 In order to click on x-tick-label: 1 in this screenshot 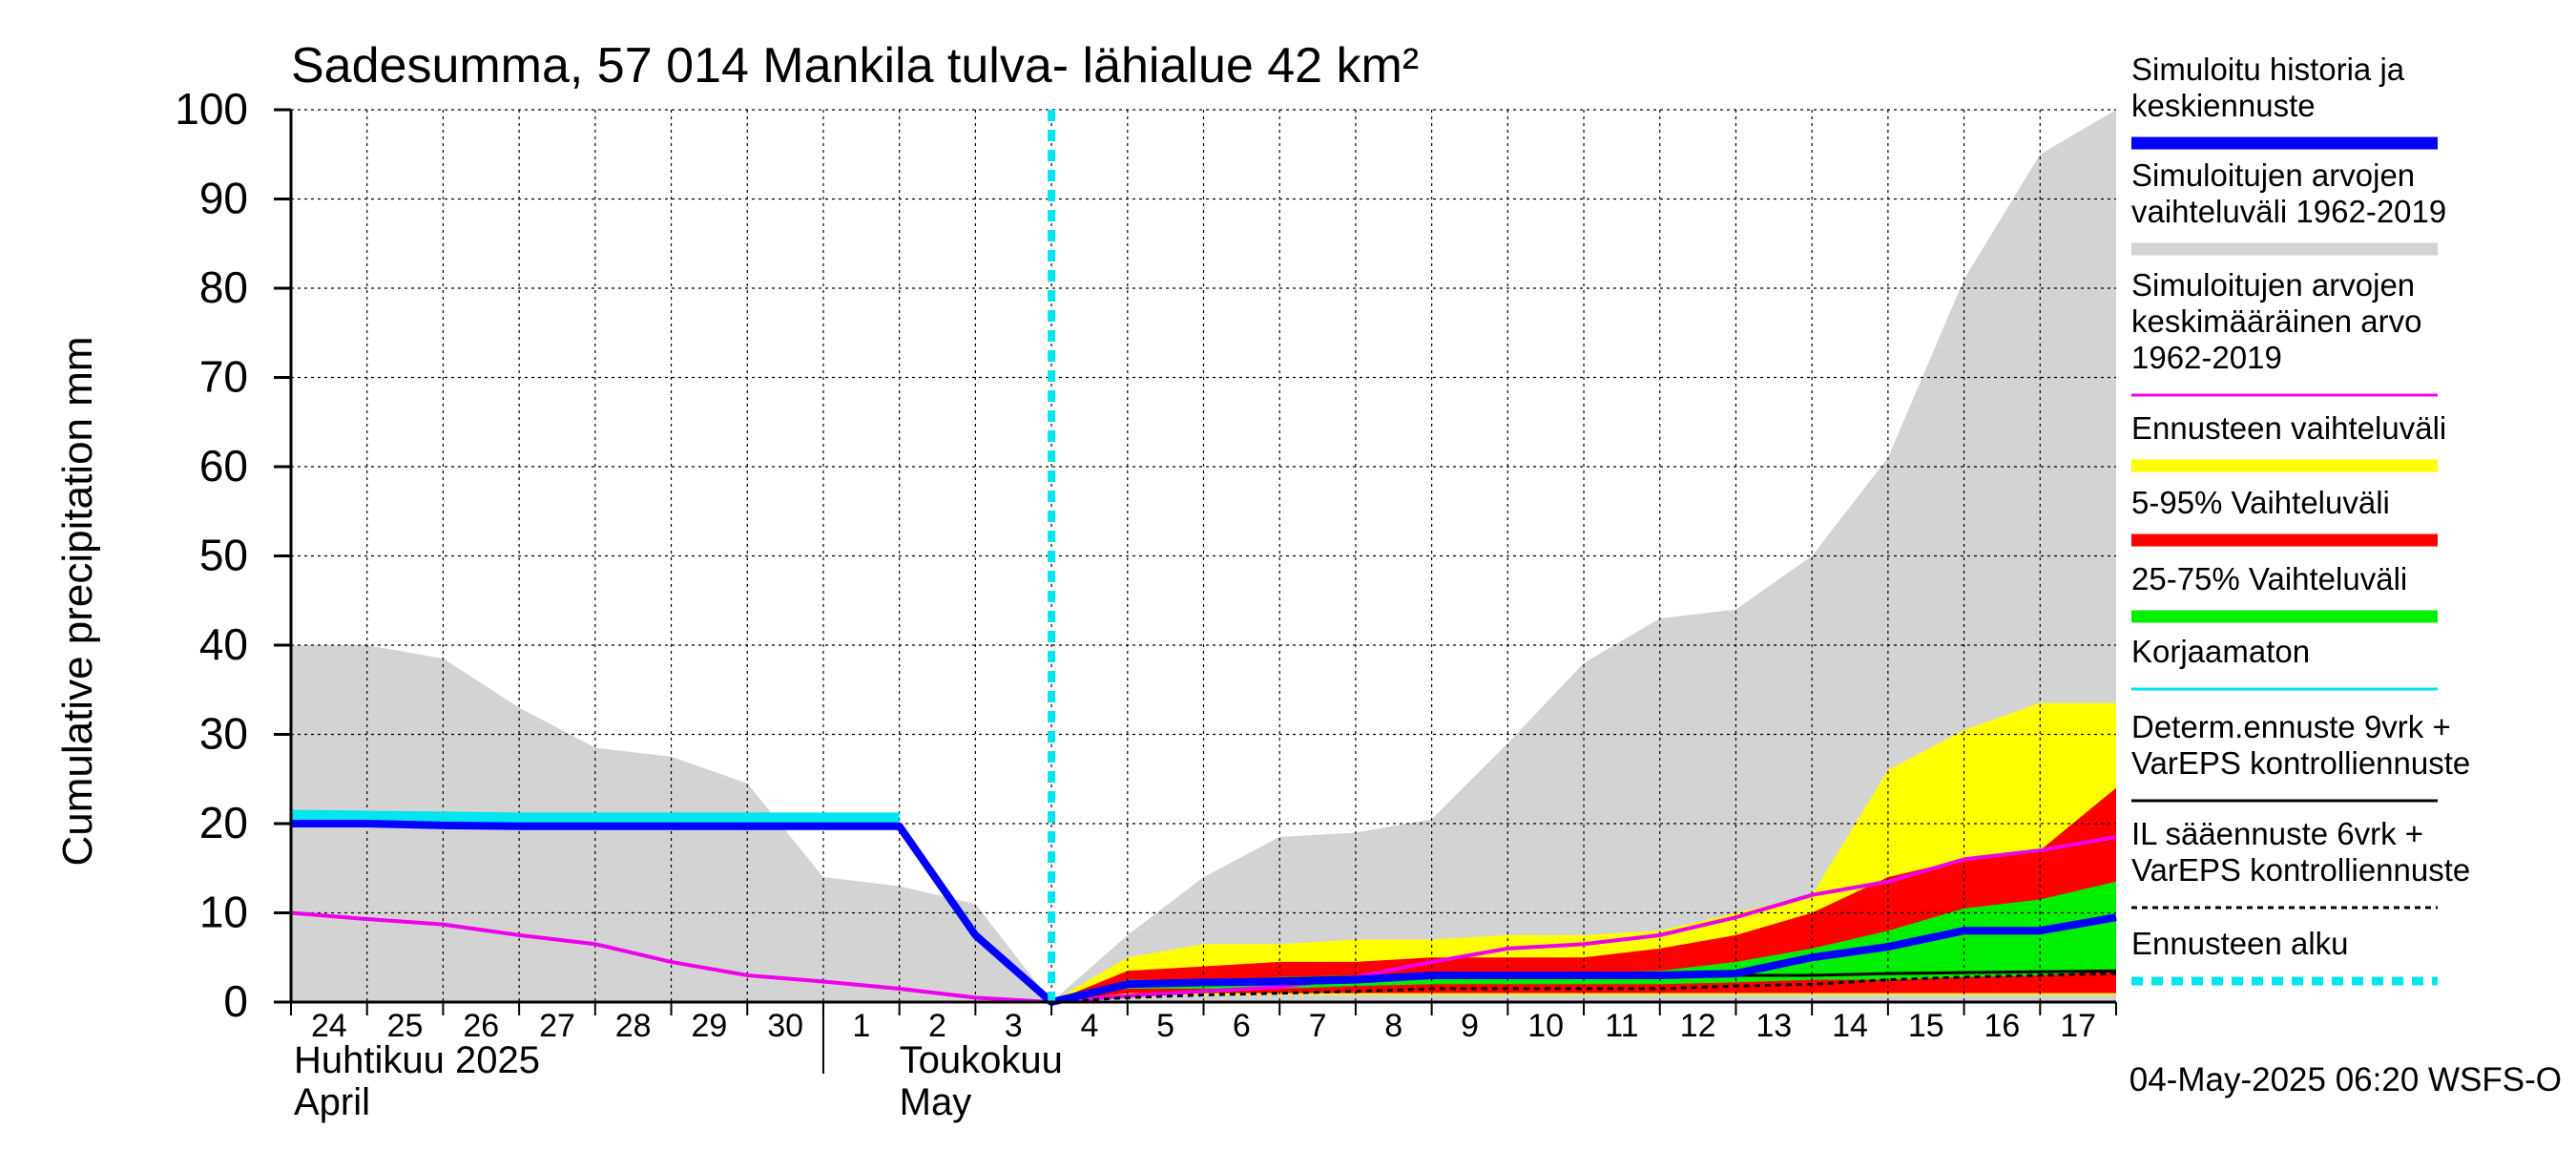, I will do `click(861, 1026)`.